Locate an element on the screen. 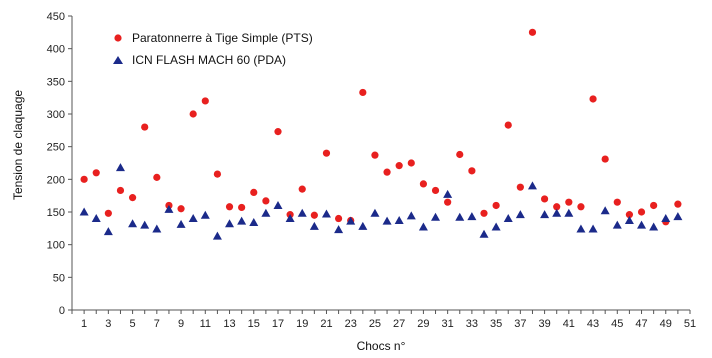 The width and height of the screenshot is (712, 358). x-tick-label: 27 is located at coordinates (399, 324).